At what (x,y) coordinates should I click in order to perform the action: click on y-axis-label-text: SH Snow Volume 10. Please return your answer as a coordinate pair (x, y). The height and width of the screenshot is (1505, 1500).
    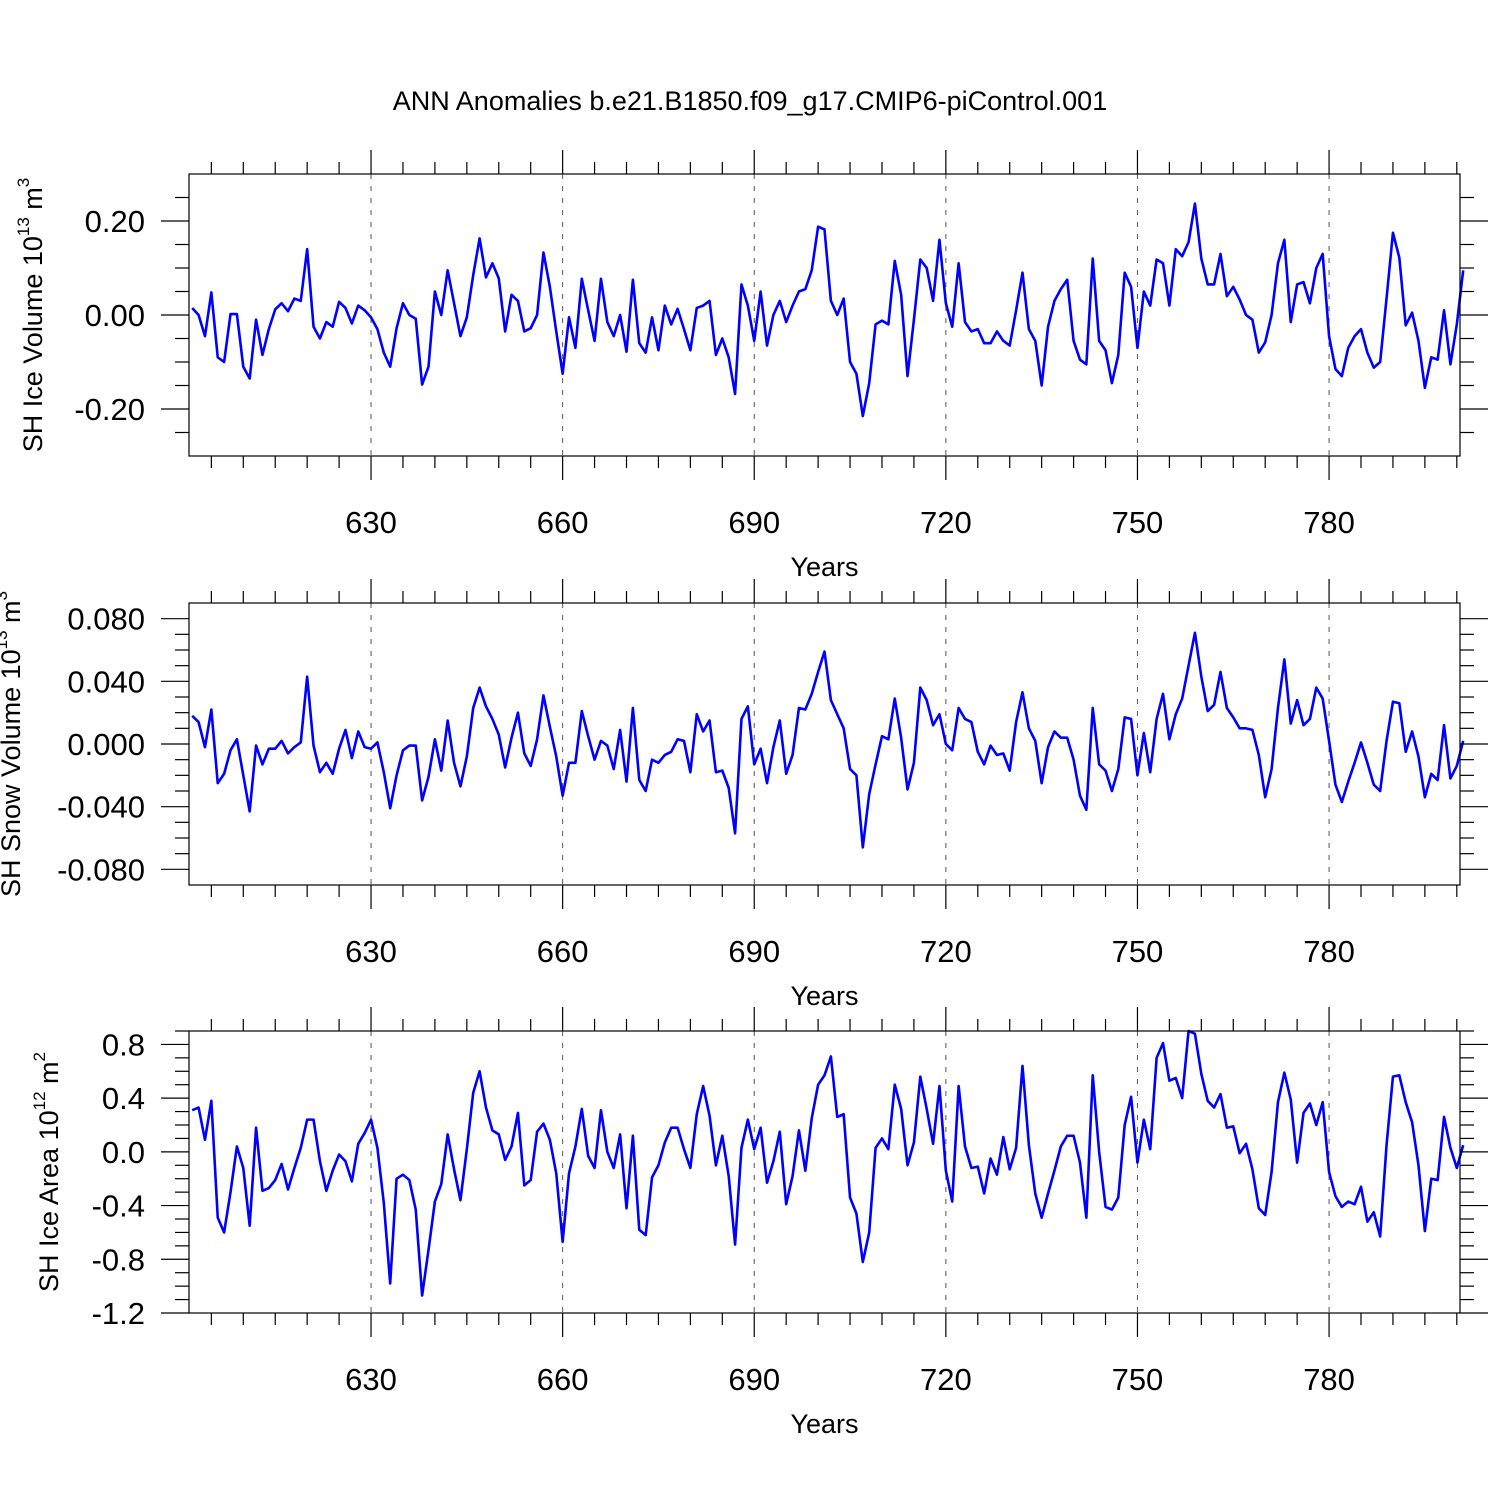
    Looking at the image, I should click on (13, 773).